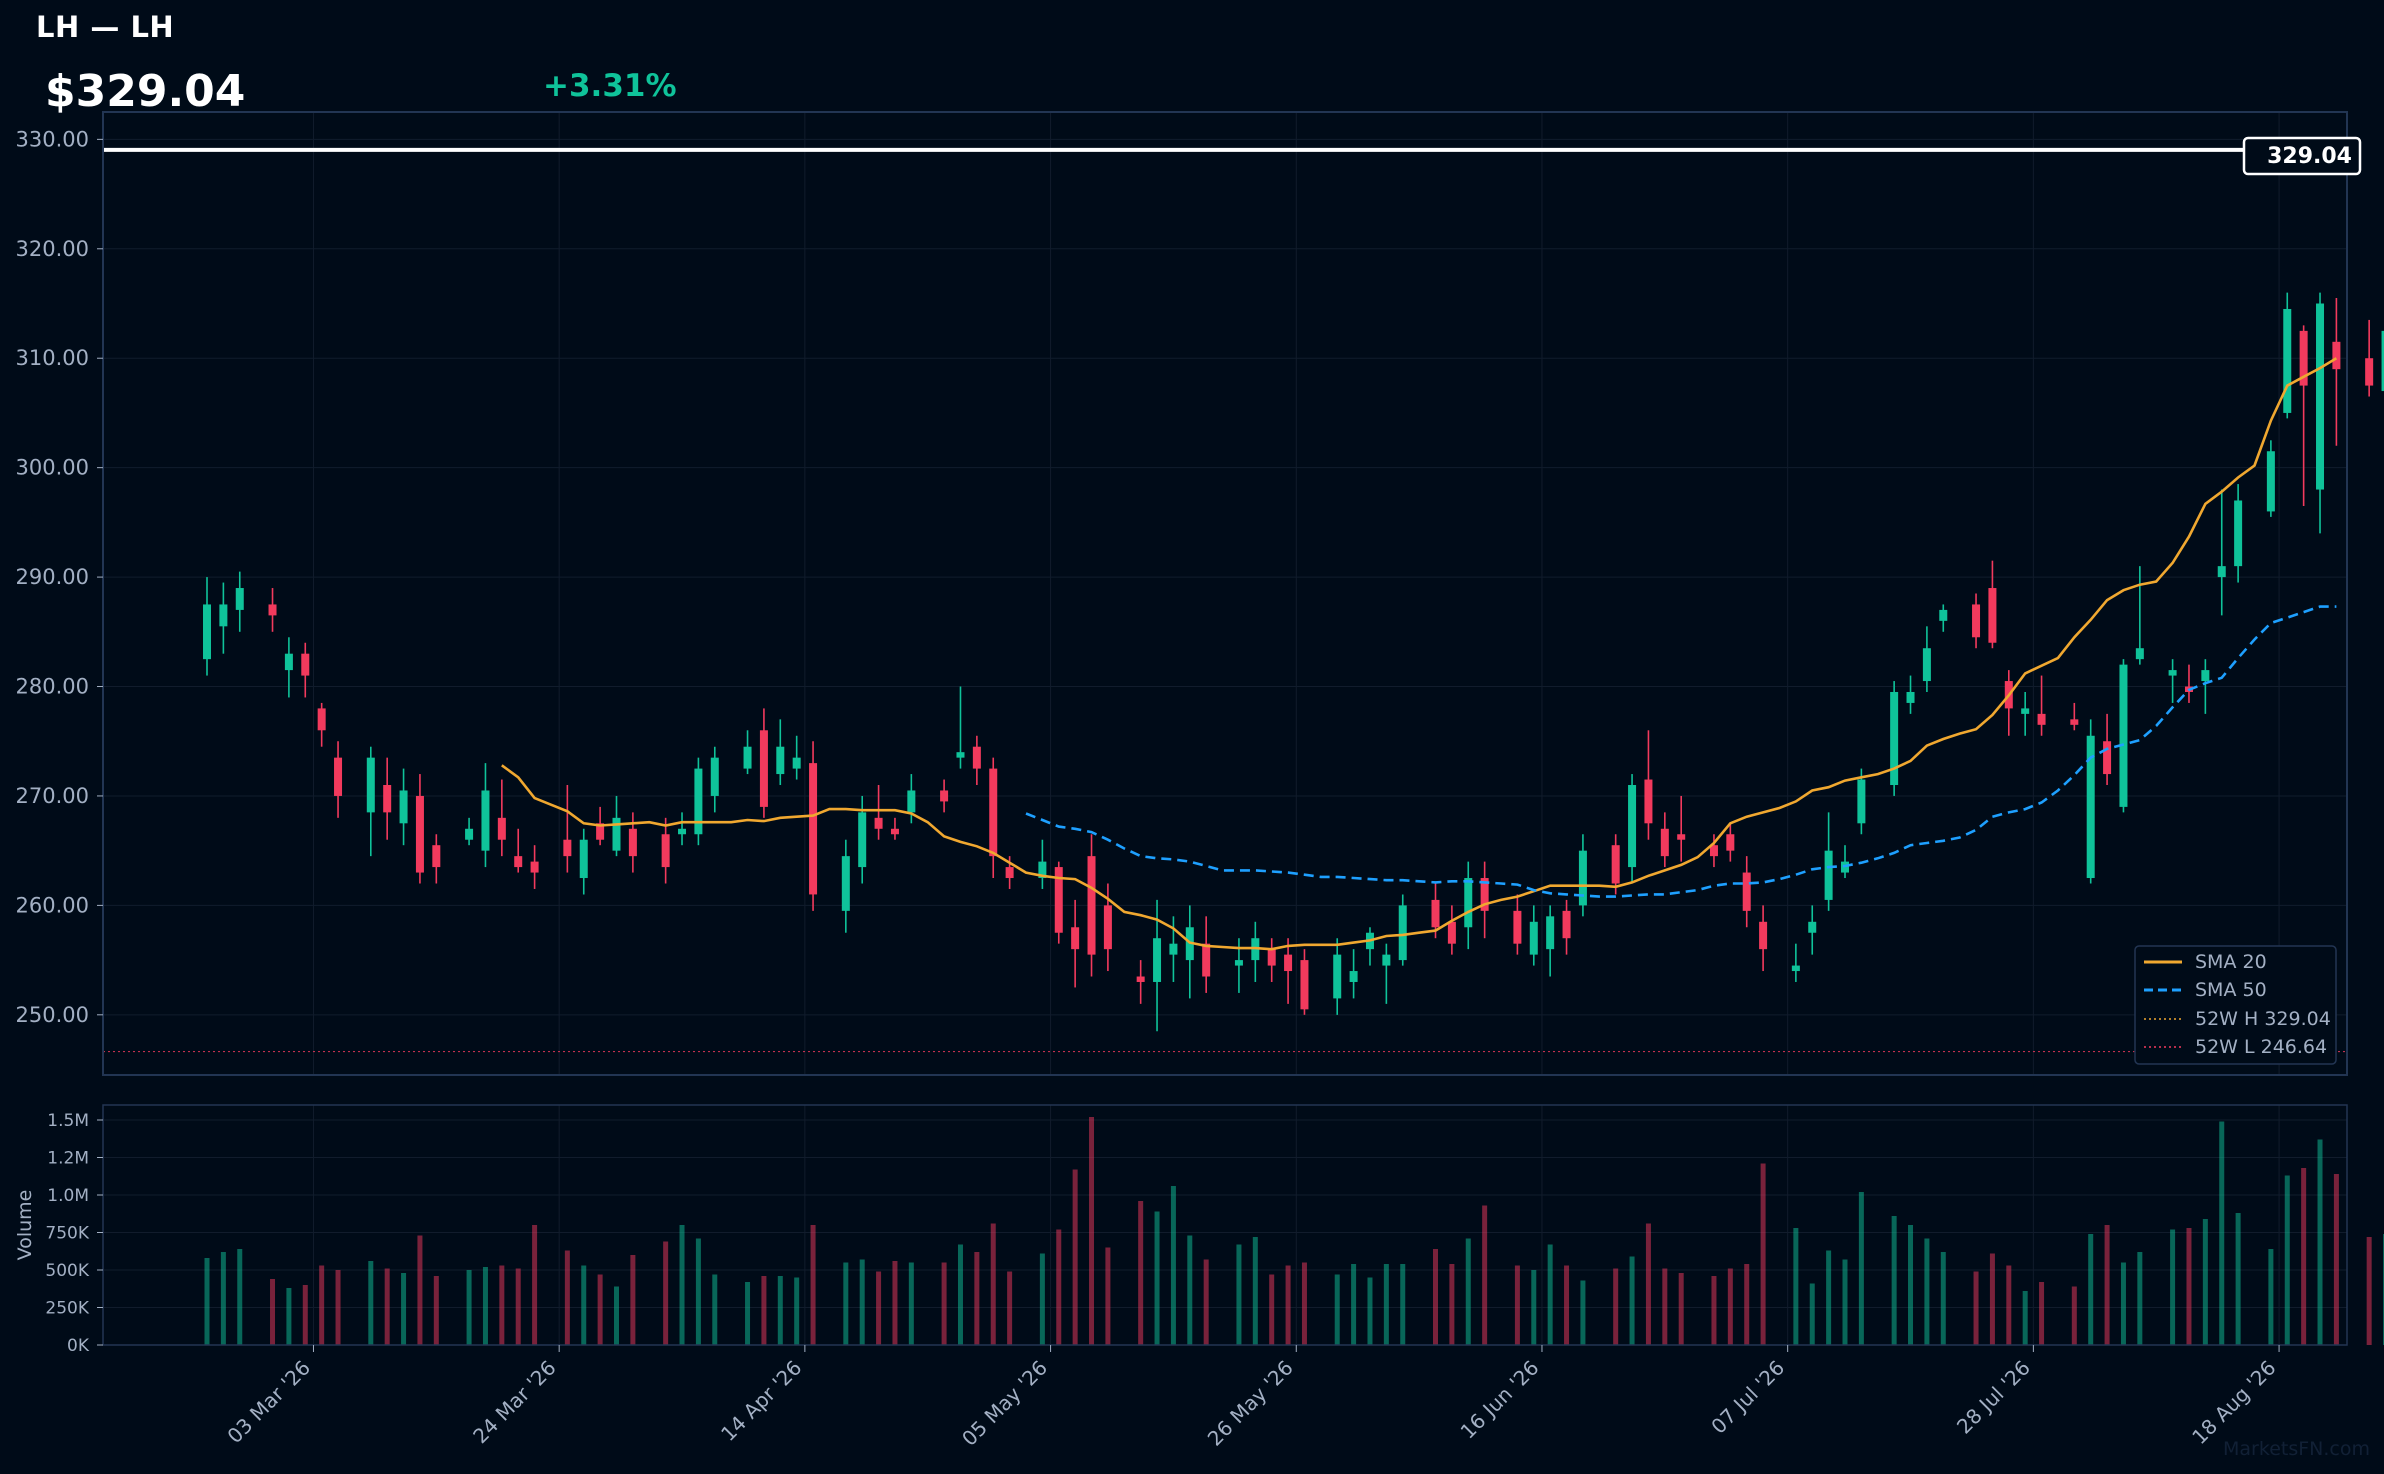  What do you see at coordinates (52, 249) in the screenshot?
I see `price-tick-label: 320.00` at bounding box center [52, 249].